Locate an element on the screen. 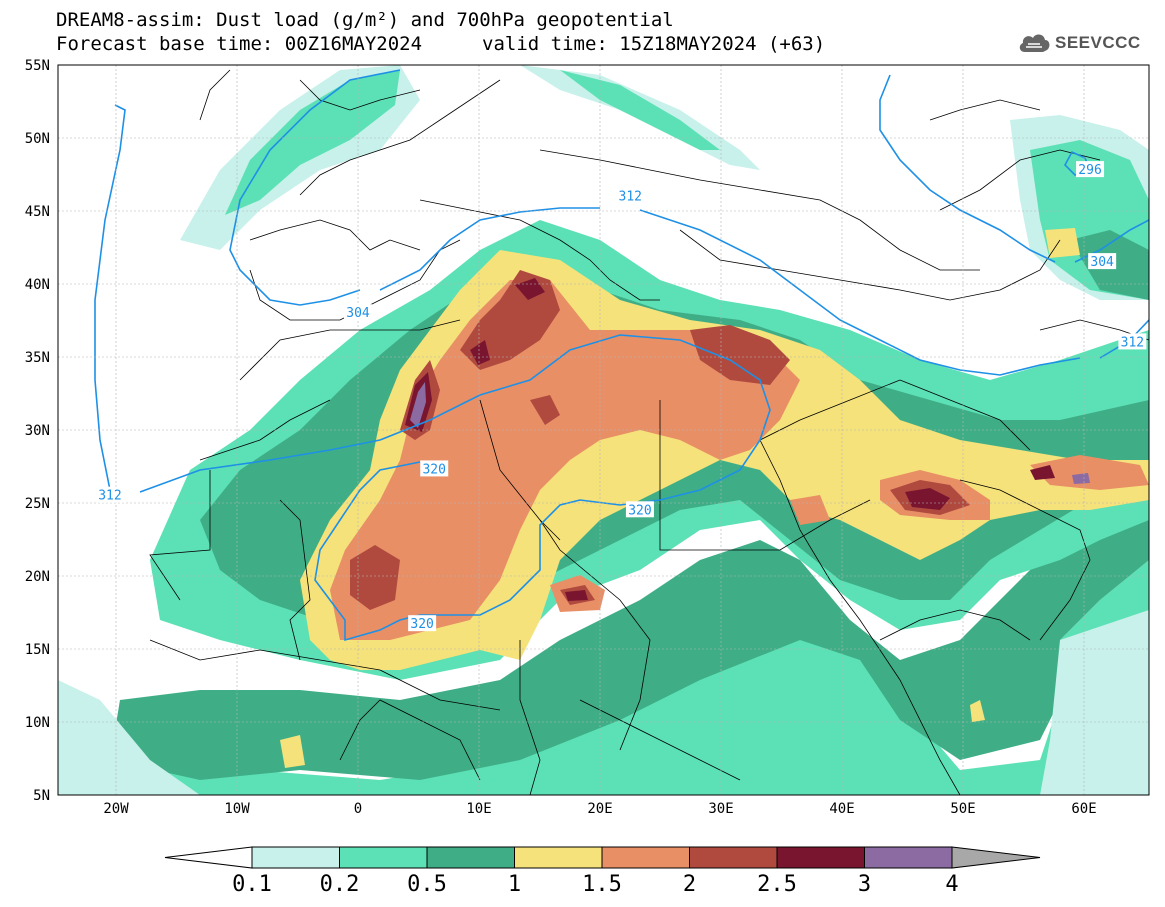  colorbar-level-label: 2.5 is located at coordinates (777, 884).